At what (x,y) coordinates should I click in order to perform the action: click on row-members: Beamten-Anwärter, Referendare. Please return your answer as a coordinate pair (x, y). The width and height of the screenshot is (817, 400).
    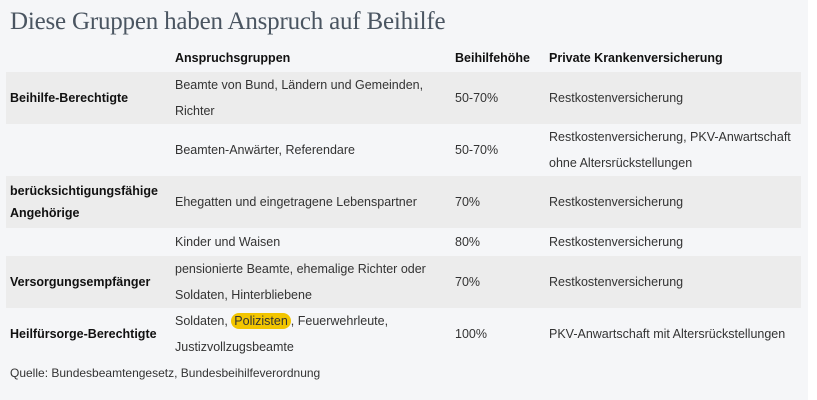
    Looking at the image, I should click on (265, 150).